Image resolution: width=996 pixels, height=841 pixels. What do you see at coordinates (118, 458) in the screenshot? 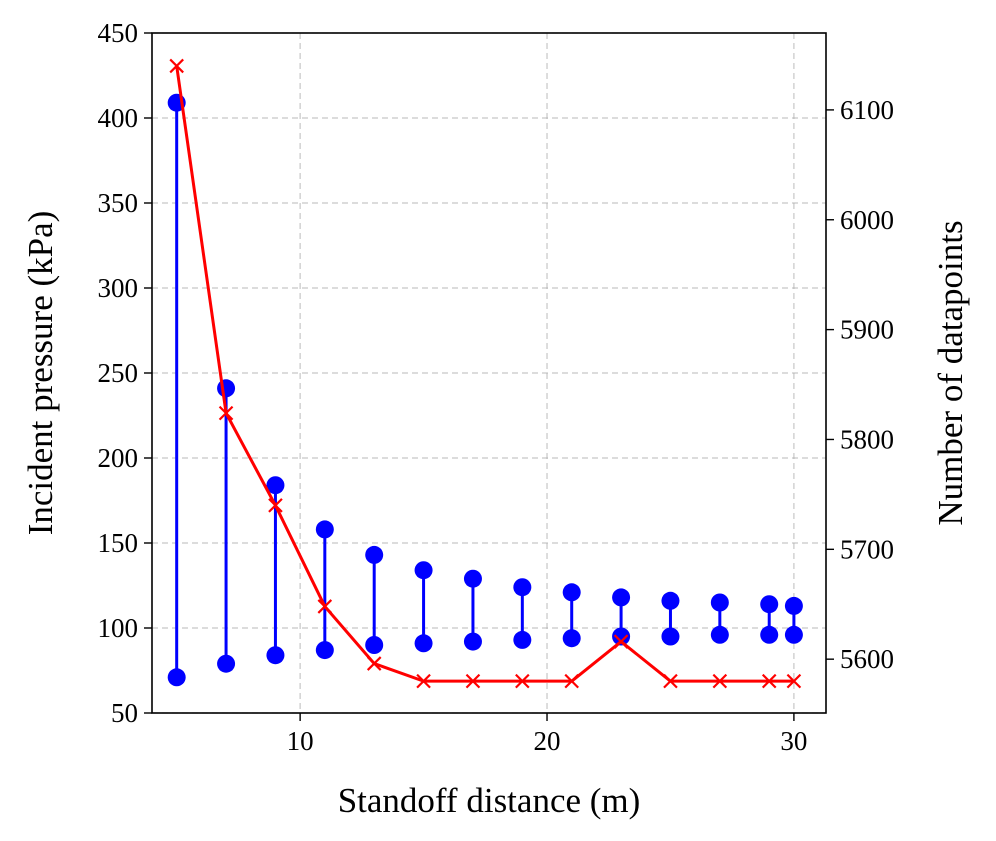
I see `y-left-tick-label: 200` at bounding box center [118, 458].